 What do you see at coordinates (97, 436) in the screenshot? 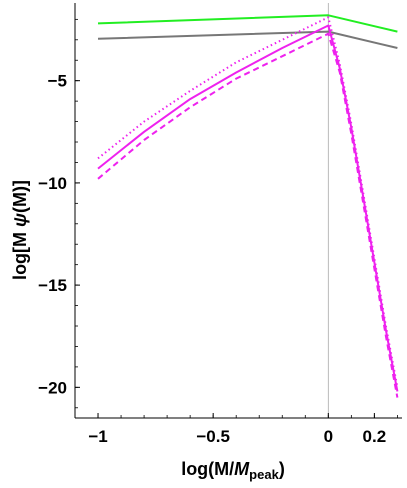
I see `x-tick-label: −1` at bounding box center [97, 436].